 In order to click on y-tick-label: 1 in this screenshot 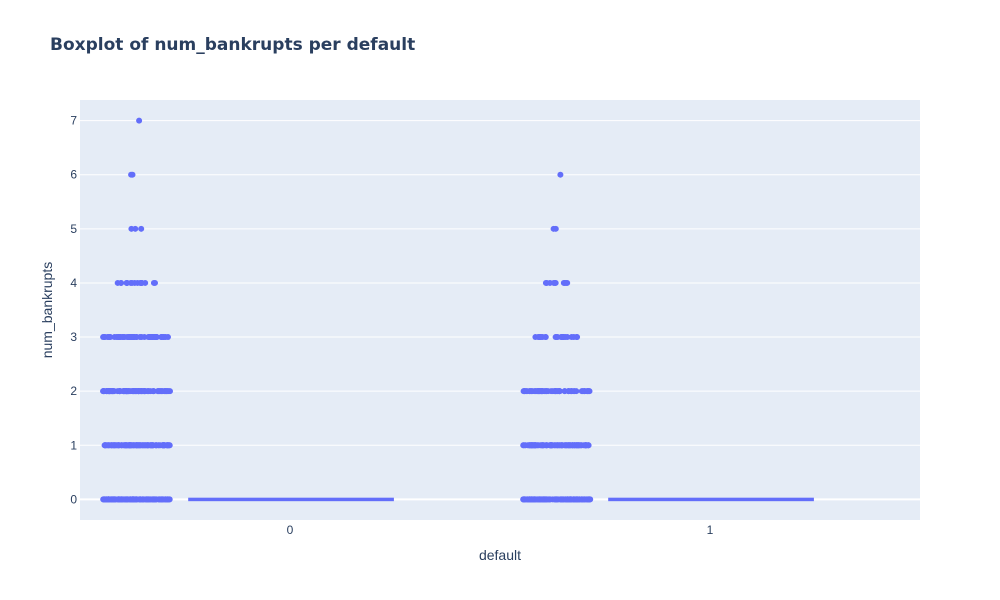, I will do `click(73, 445)`.